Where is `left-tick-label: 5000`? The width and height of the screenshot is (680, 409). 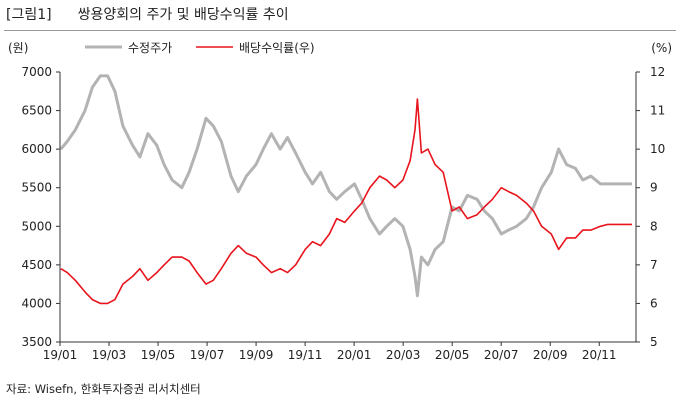
left-tick-label: 5000 is located at coordinates (36, 226).